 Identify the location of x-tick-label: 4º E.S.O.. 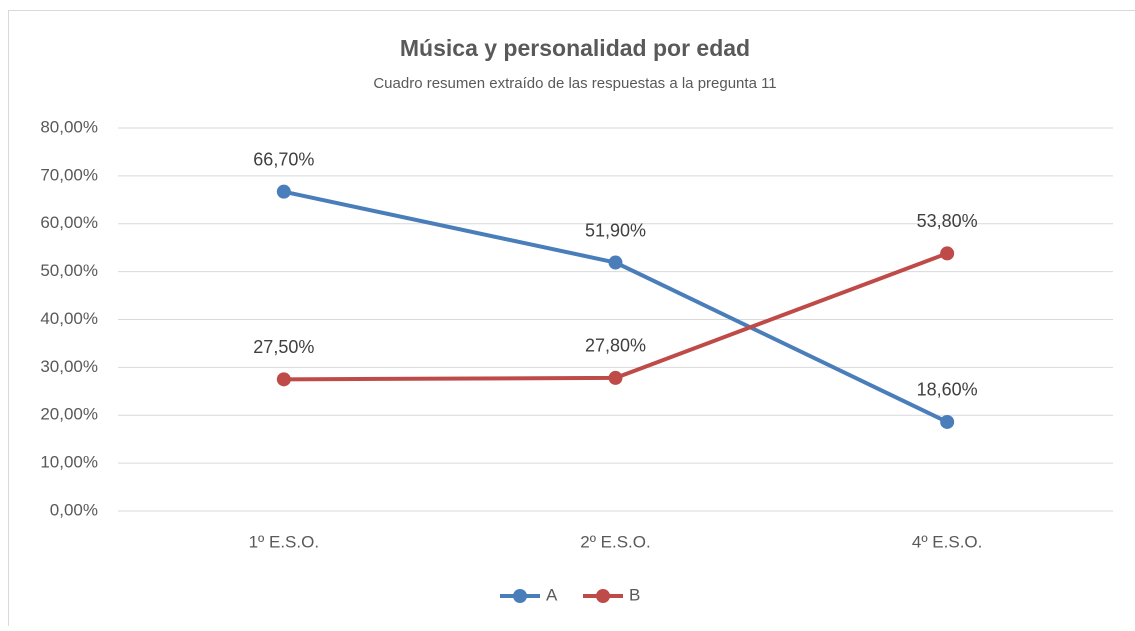
(947, 541).